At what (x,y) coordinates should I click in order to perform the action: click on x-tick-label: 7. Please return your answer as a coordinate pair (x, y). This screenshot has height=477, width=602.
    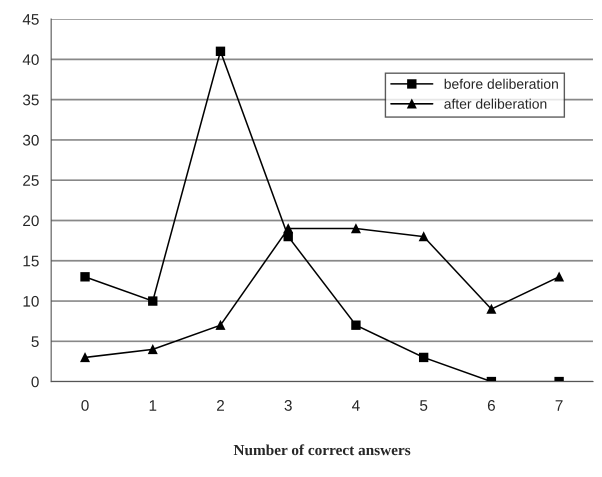
    Looking at the image, I should click on (559, 405).